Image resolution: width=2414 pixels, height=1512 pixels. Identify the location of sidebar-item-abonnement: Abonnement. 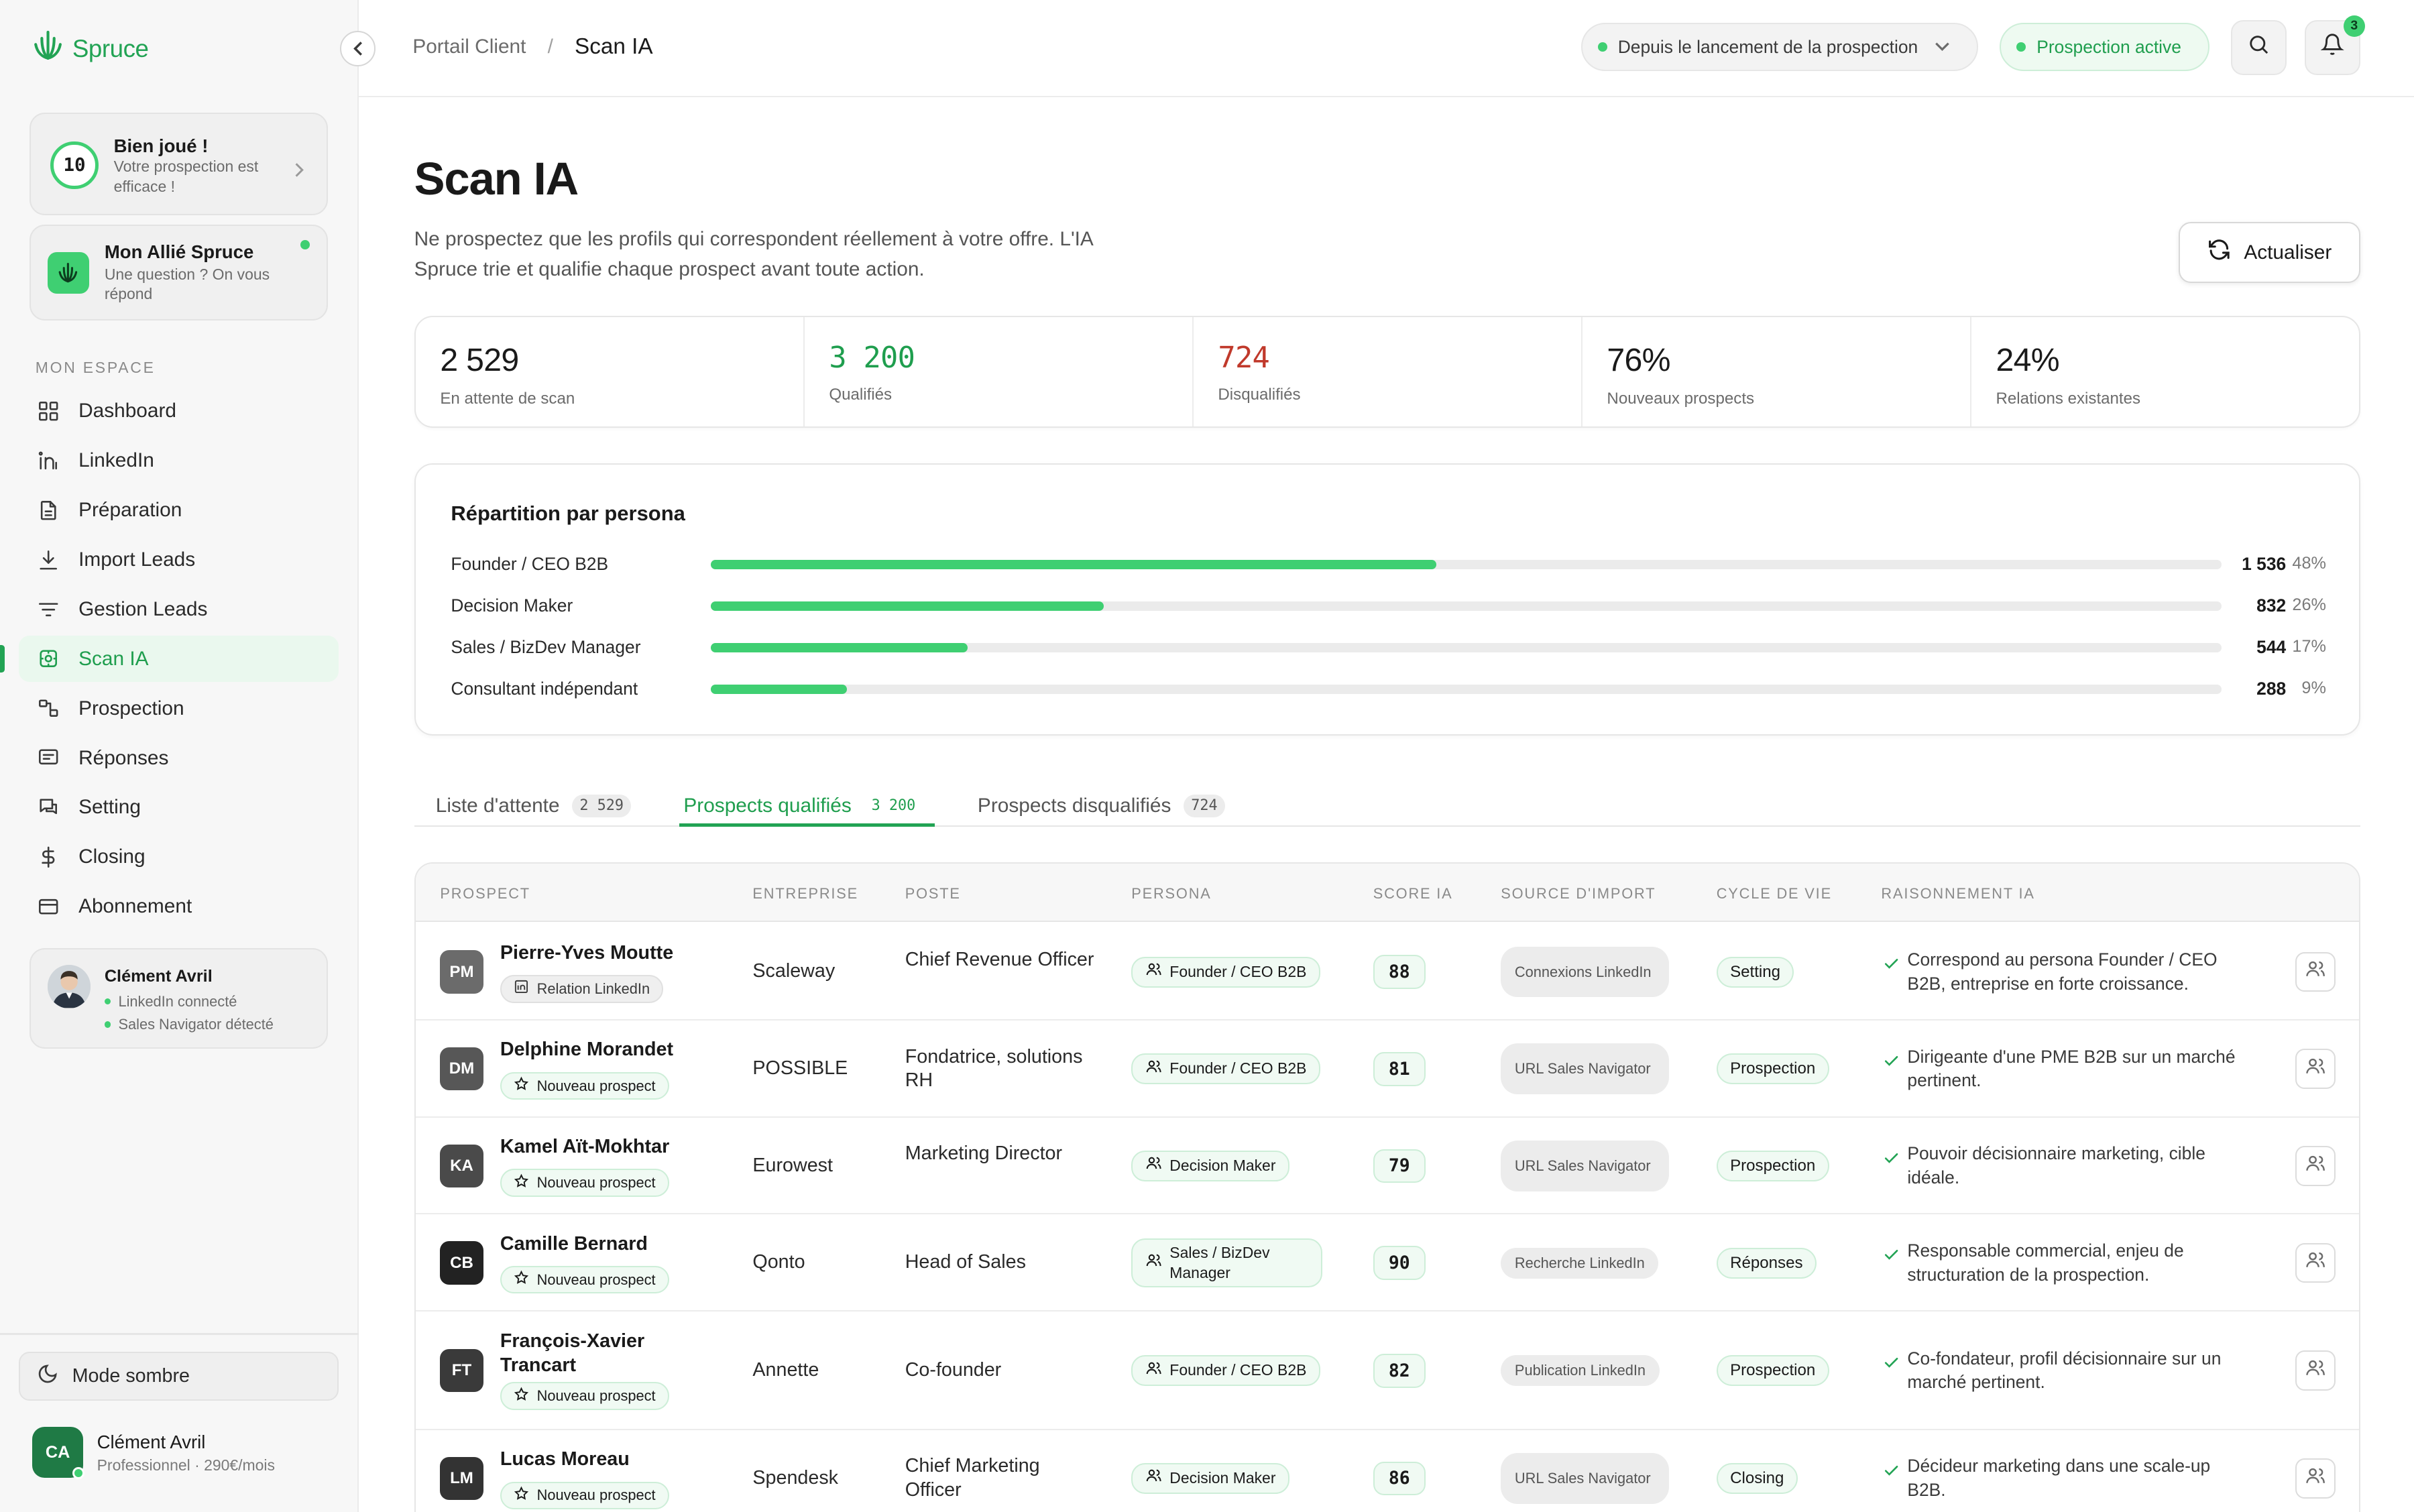
(179, 907).